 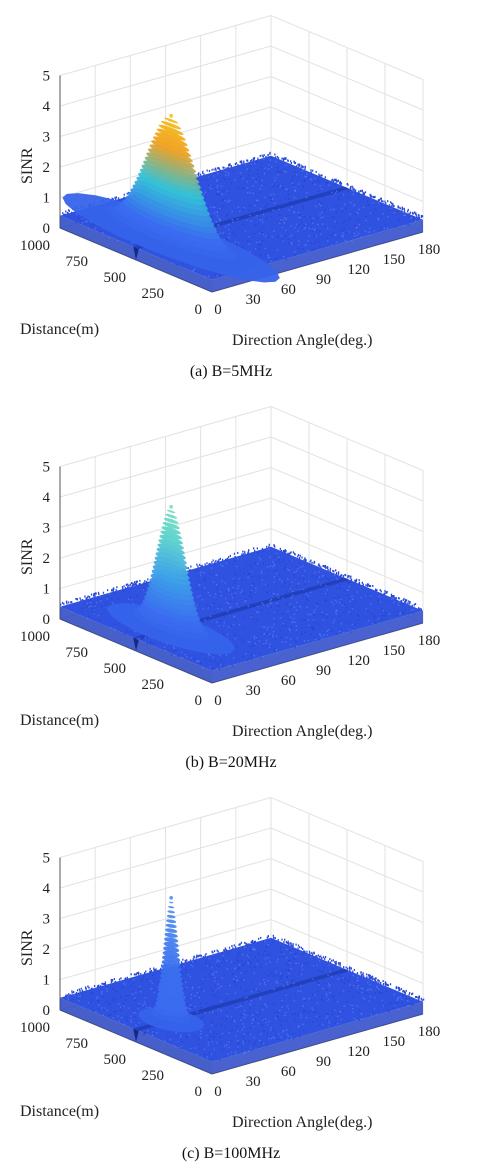 I want to click on panel-caption: (c) B=100MHz, so click(x=231, y=1153).